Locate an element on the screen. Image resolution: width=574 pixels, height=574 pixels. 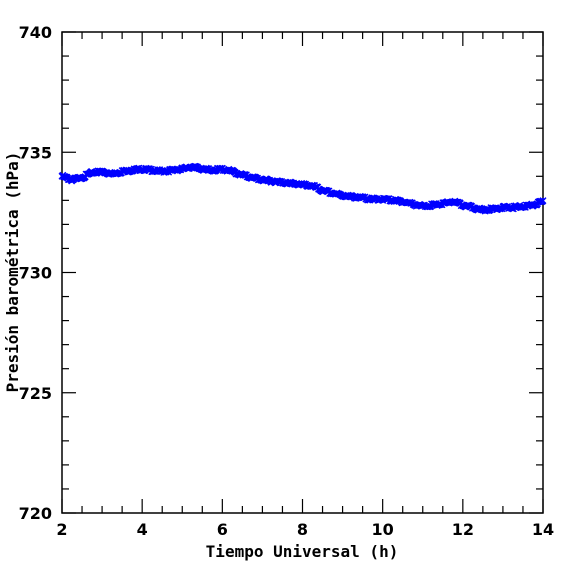
x-tick-label: 10 is located at coordinates (383, 529).